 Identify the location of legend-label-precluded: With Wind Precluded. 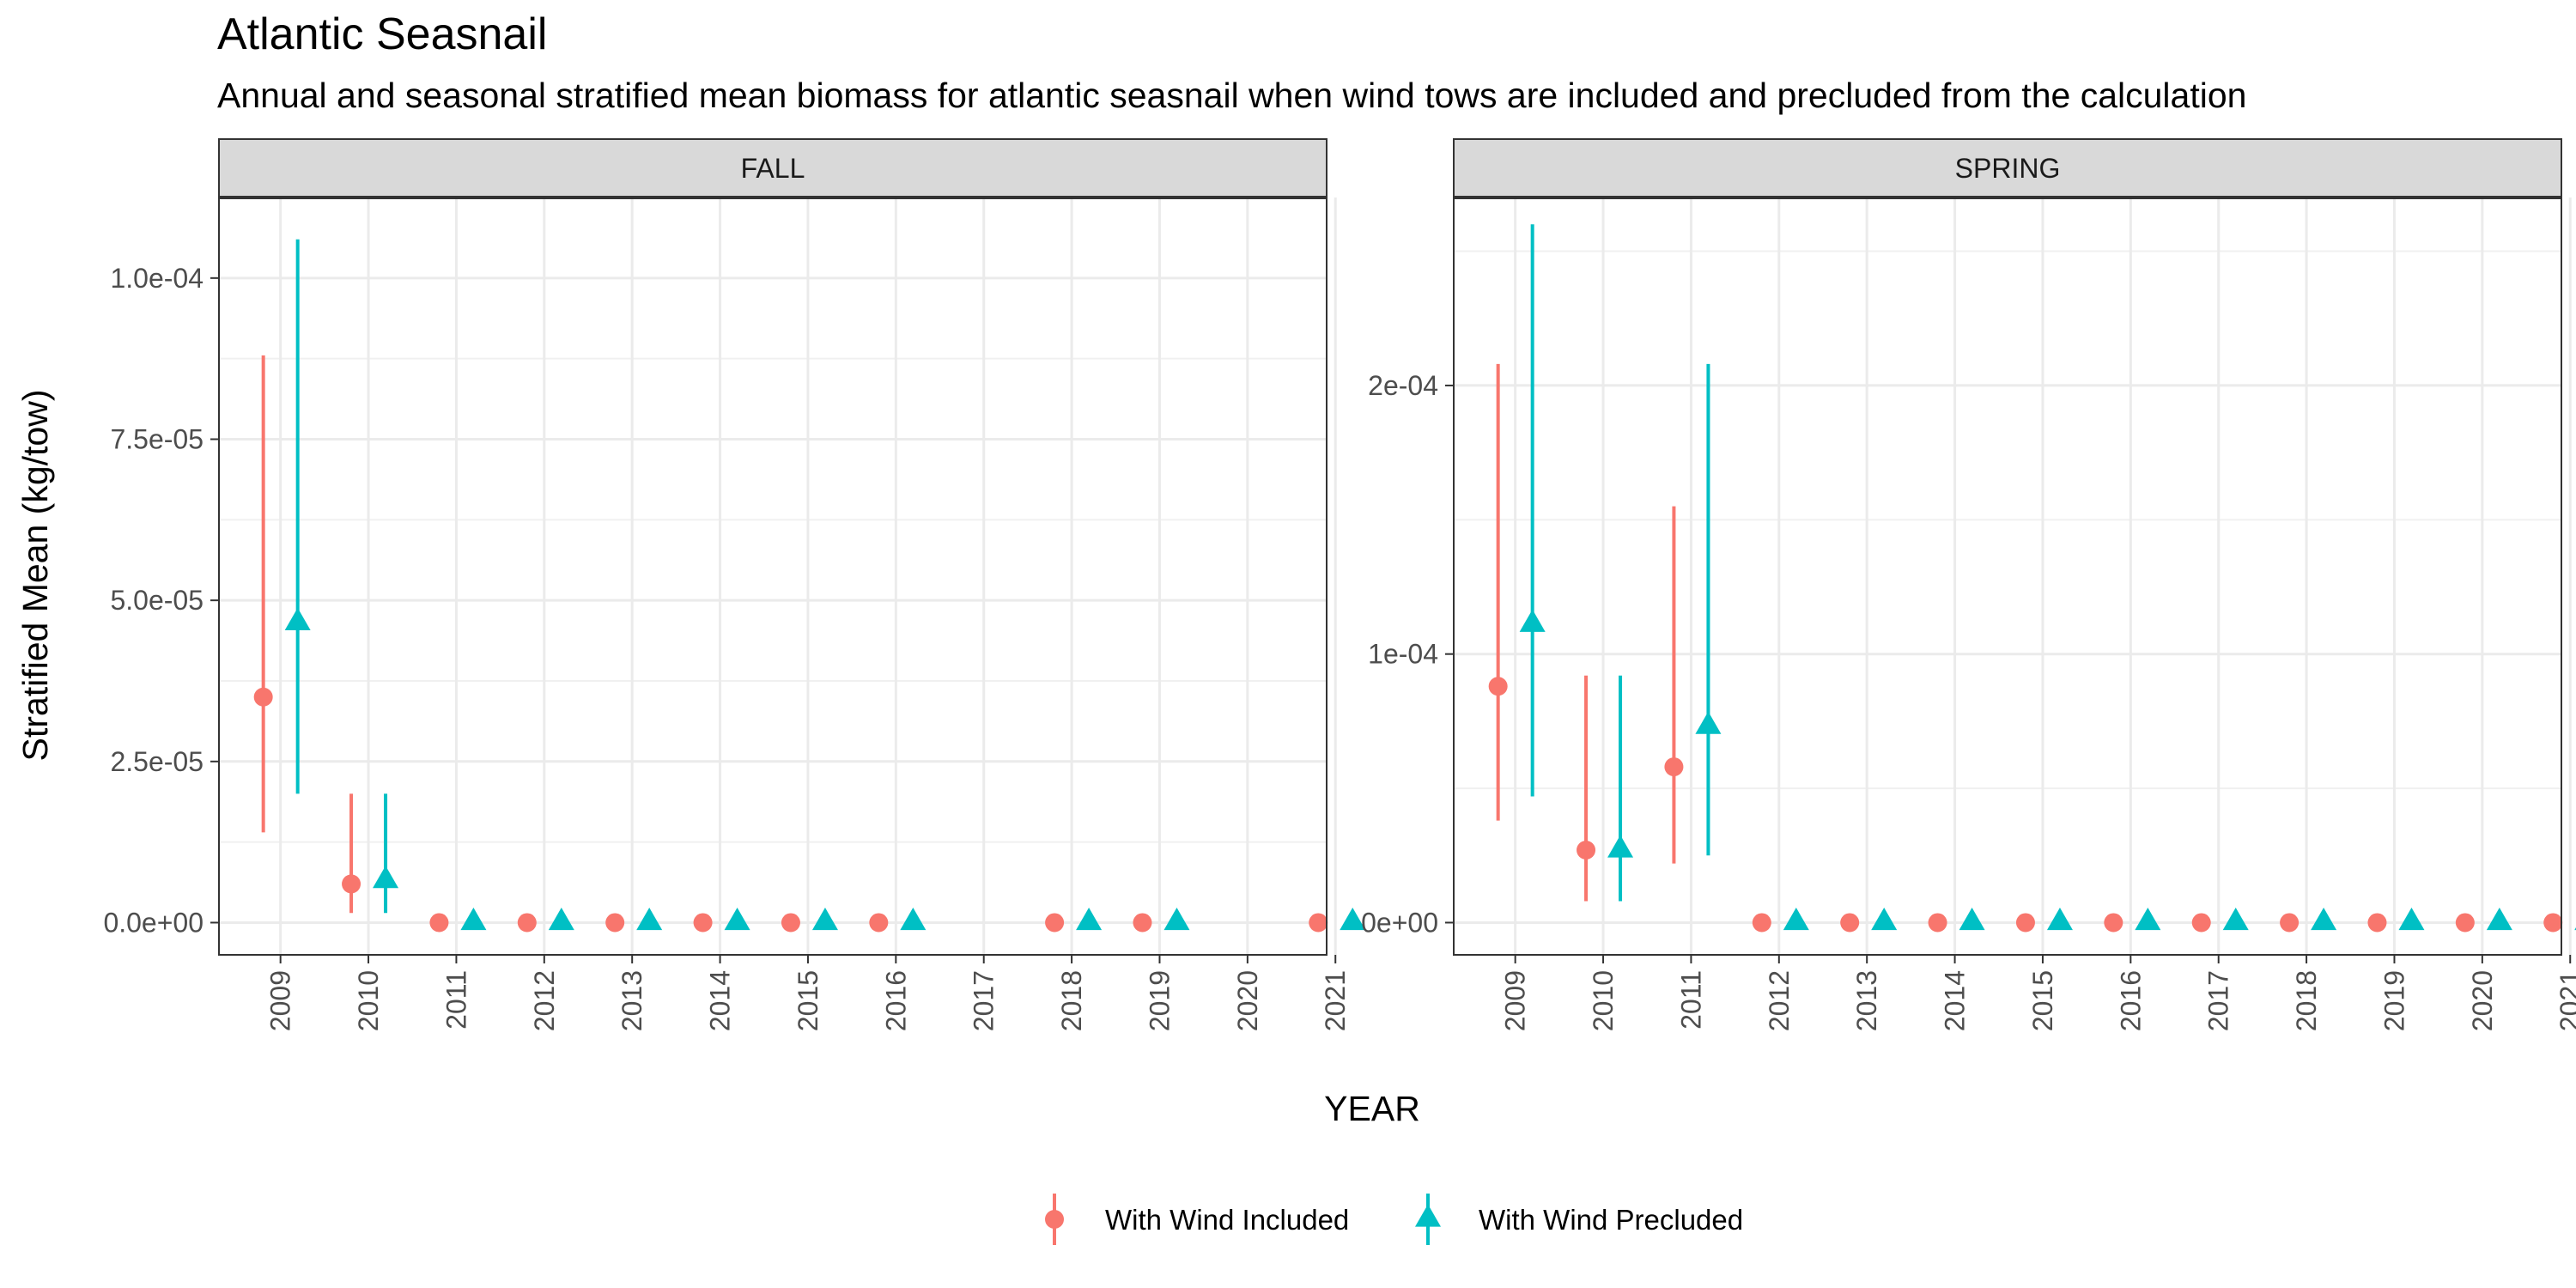
(1611, 1220).